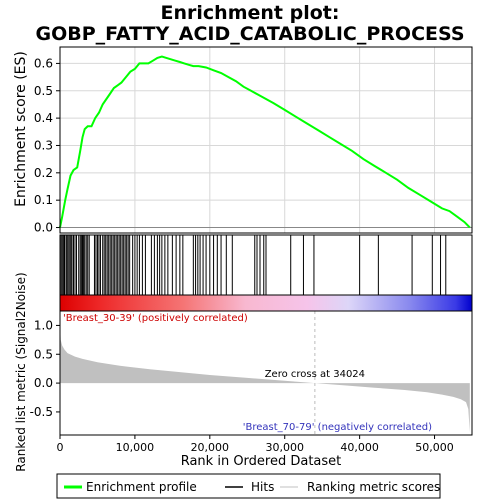  I want to click on legend-box, so click(248, 486).